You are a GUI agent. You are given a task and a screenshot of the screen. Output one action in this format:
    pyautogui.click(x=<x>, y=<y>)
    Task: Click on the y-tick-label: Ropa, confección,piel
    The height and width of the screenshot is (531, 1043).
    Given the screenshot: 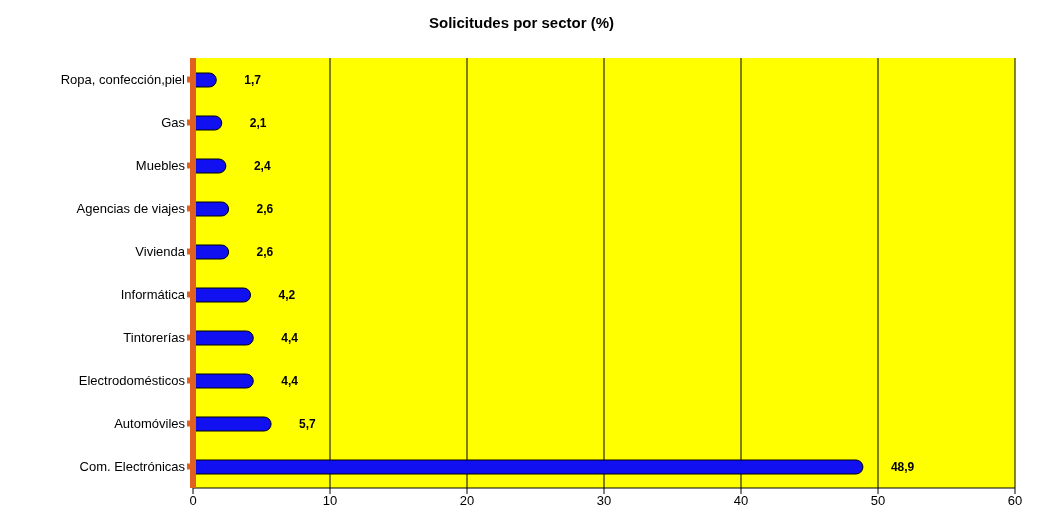 What is the action you would take?
    pyautogui.click(x=123, y=80)
    